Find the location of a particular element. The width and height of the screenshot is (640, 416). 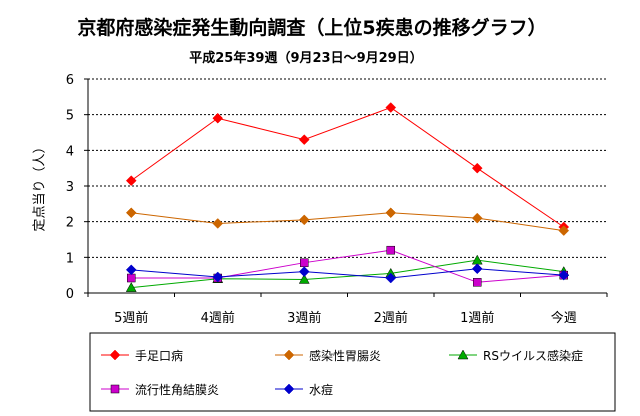

y-axis-label-char: 当 is located at coordinates (40, 198).